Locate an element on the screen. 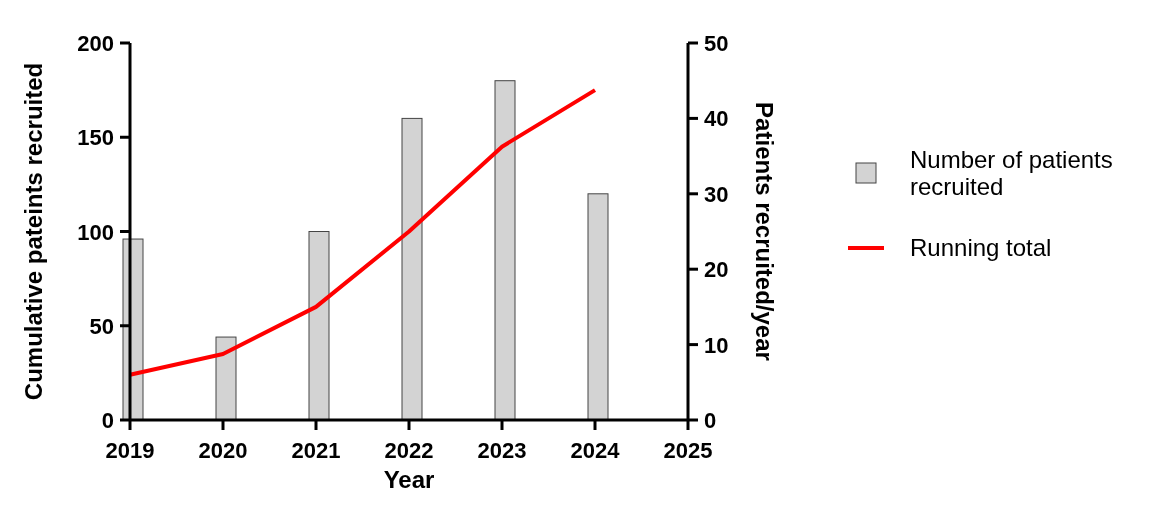 The image size is (1166, 515). x-axis-title: Year is located at coordinates (409, 479).